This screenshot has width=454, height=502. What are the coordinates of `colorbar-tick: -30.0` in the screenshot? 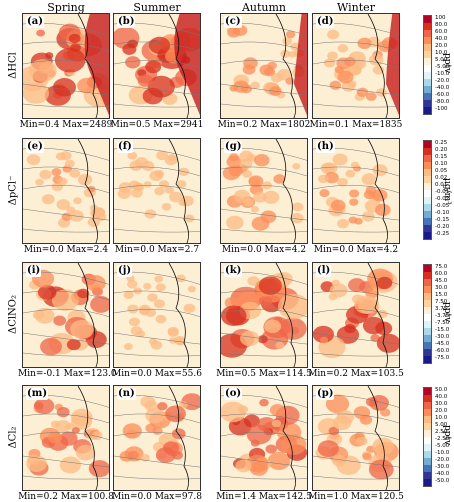 It's located at (442, 467).